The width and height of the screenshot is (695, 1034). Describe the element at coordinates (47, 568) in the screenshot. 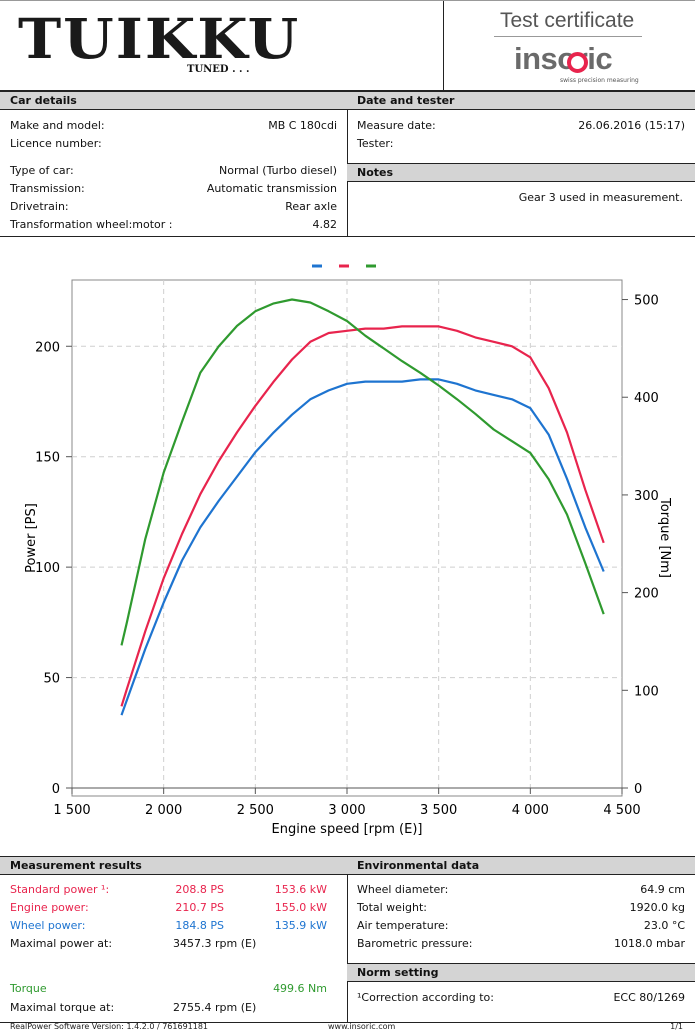

I see `y-tick-label: 100` at that location.